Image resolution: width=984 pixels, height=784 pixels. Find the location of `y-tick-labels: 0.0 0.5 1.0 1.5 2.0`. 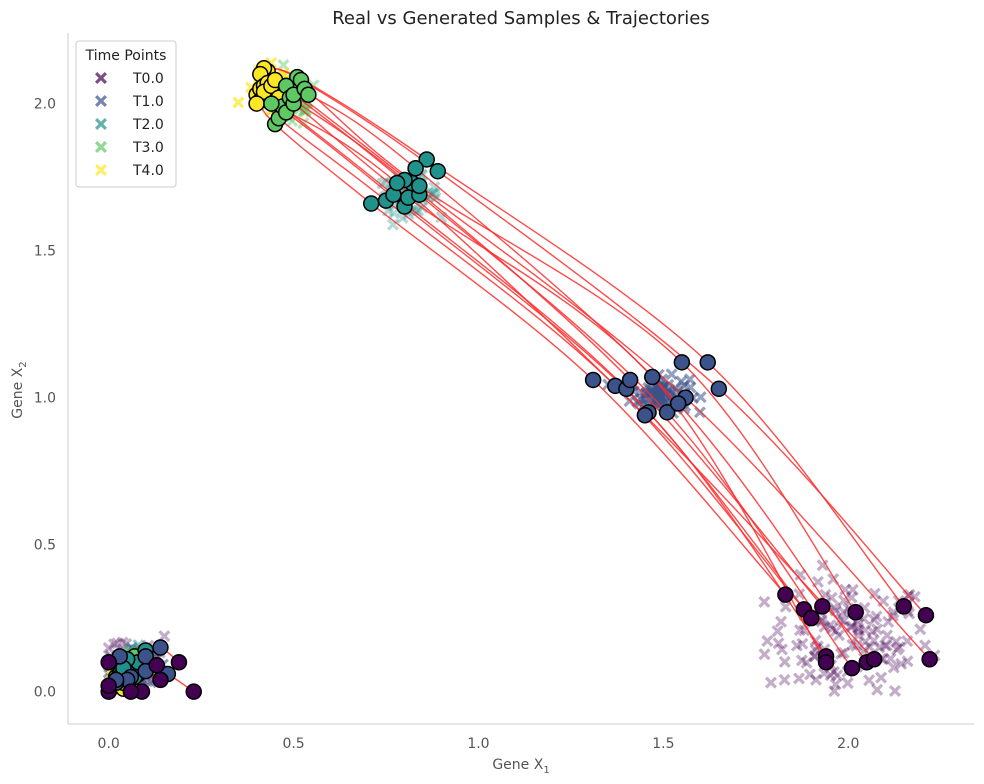

y-tick-labels: 0.0 0.5 1.0 1.5 2.0 is located at coordinates (45, 399).